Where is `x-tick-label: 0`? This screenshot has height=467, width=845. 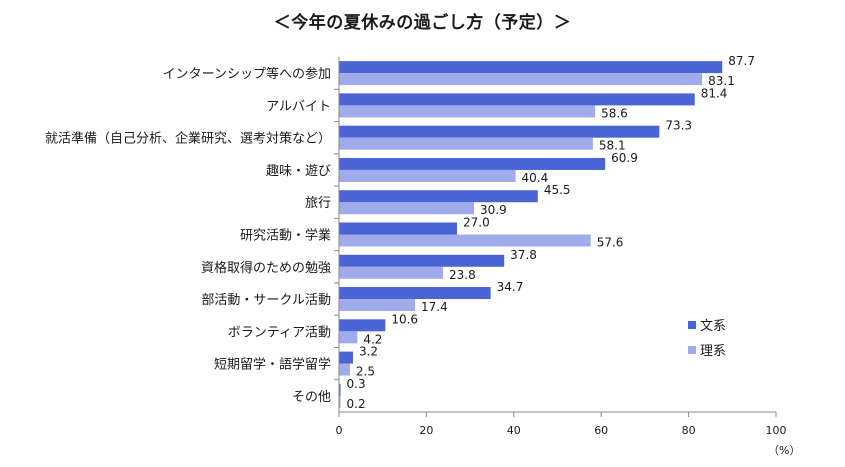
x-tick-label: 0 is located at coordinates (339, 430).